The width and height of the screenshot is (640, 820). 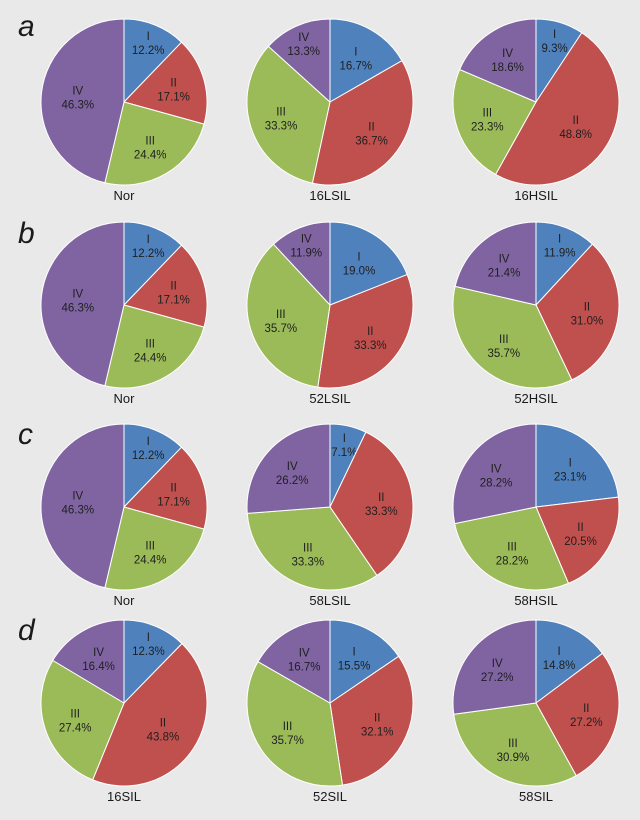 I want to click on pie-c-58lsil: I 7.1% II 33.3% III 33.3% IV 26.2% 58LSIL, so click(x=330, y=515).